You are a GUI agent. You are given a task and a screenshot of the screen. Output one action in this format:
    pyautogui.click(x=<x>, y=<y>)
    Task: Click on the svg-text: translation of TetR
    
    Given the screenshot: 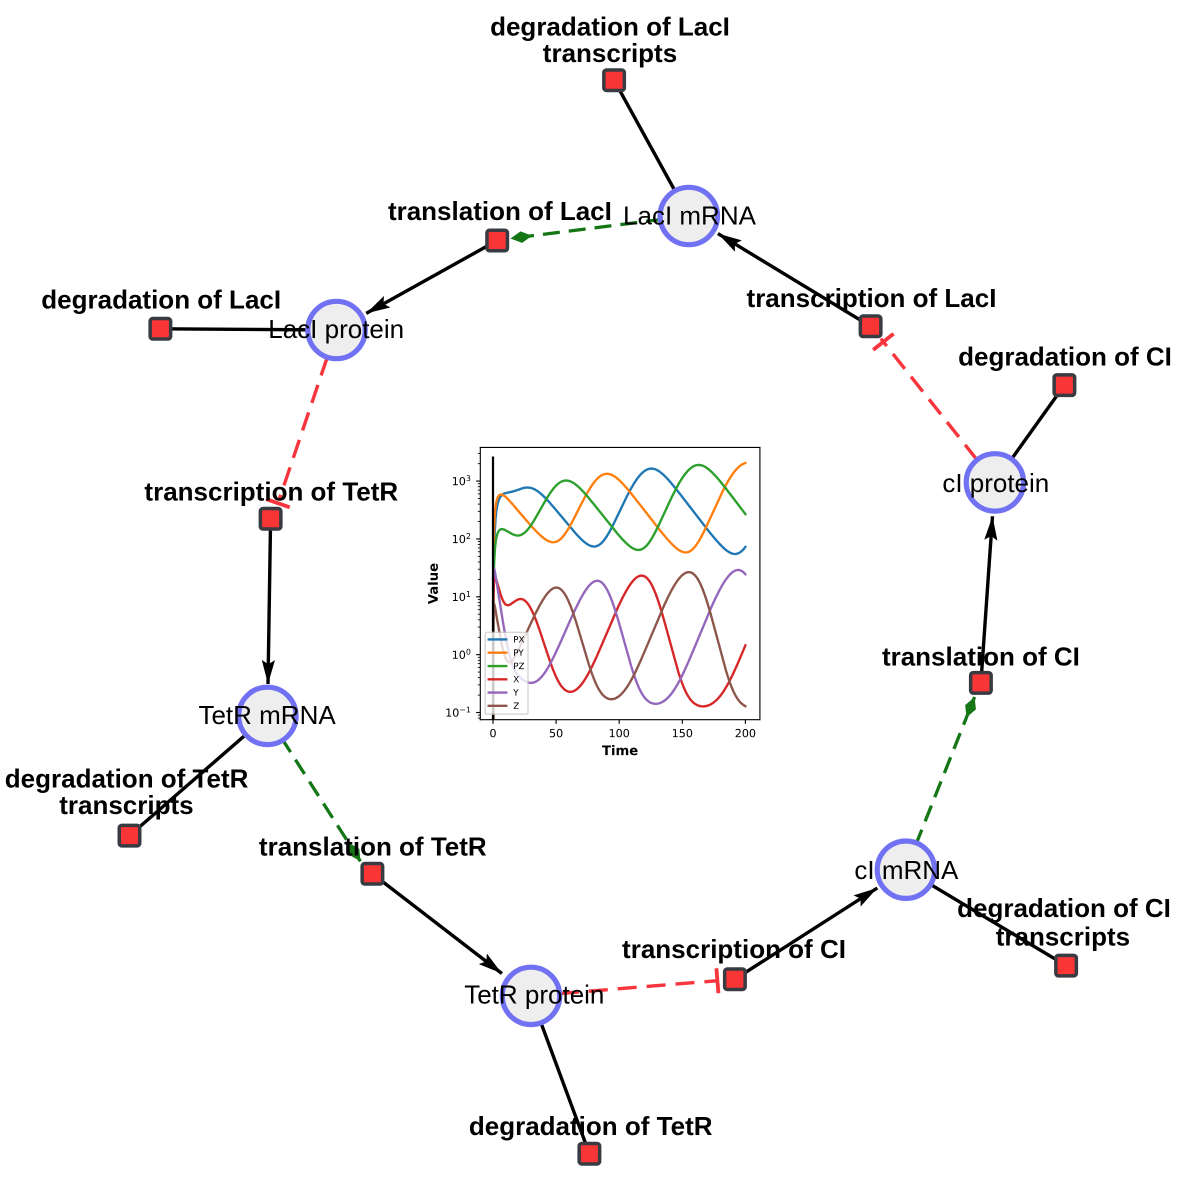 What is the action you would take?
    pyautogui.click(x=373, y=847)
    